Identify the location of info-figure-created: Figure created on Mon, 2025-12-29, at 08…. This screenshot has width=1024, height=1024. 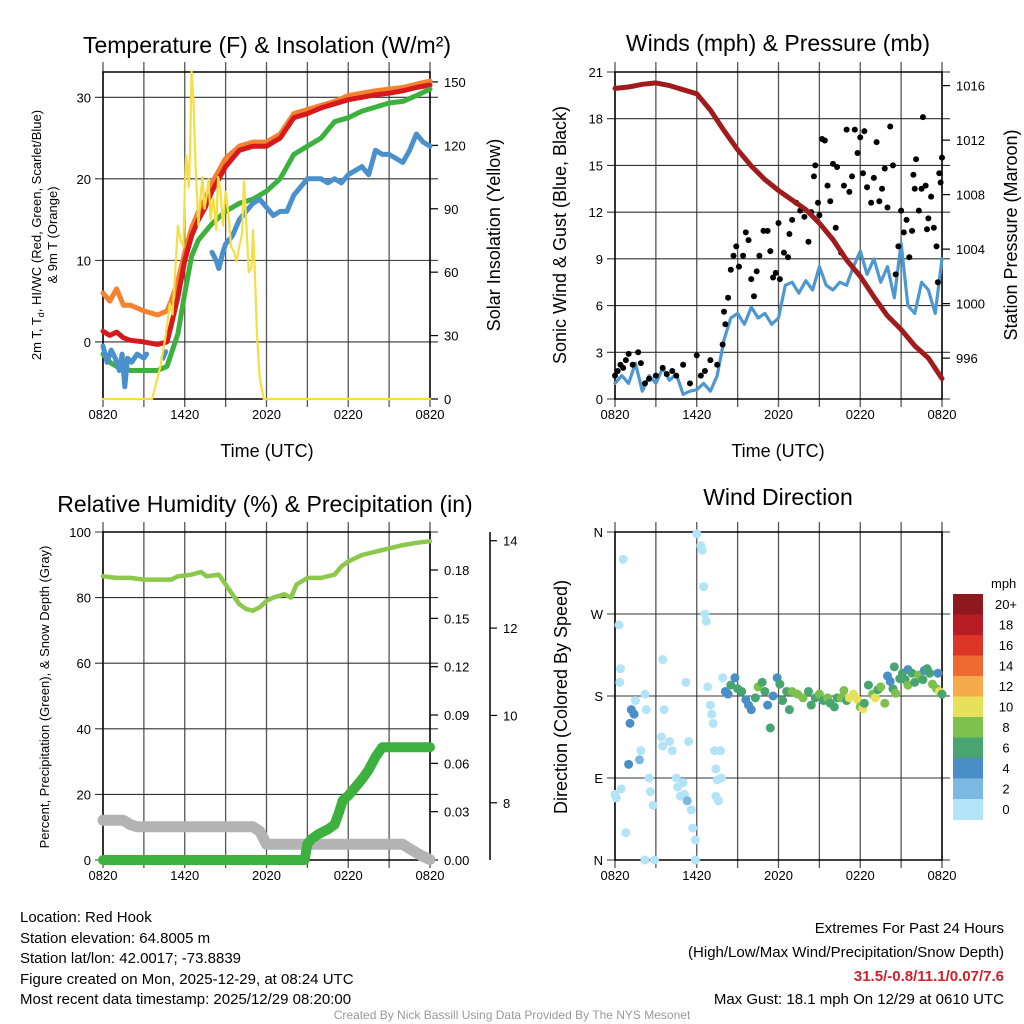
(187, 979).